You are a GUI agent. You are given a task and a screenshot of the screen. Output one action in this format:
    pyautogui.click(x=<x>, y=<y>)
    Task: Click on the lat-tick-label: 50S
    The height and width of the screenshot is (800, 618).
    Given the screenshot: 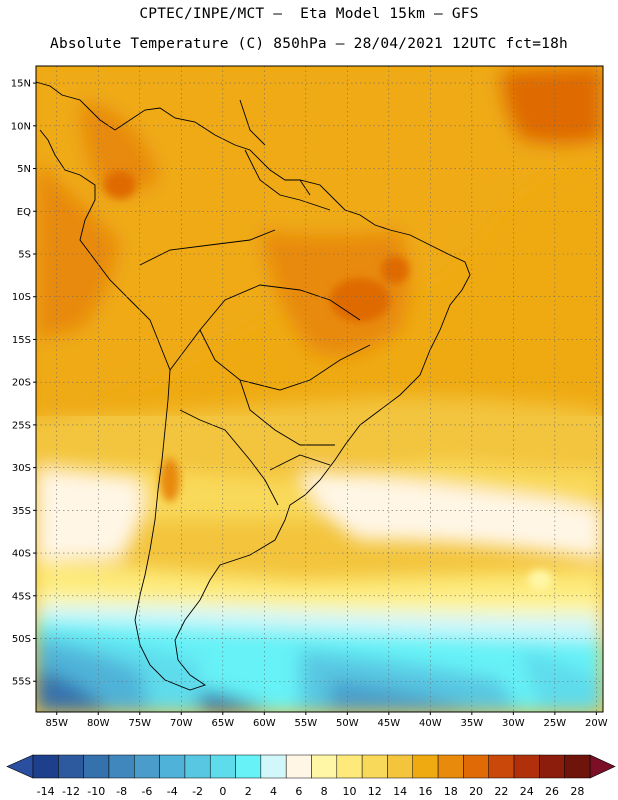 What is the action you would take?
    pyautogui.click(x=21, y=639)
    